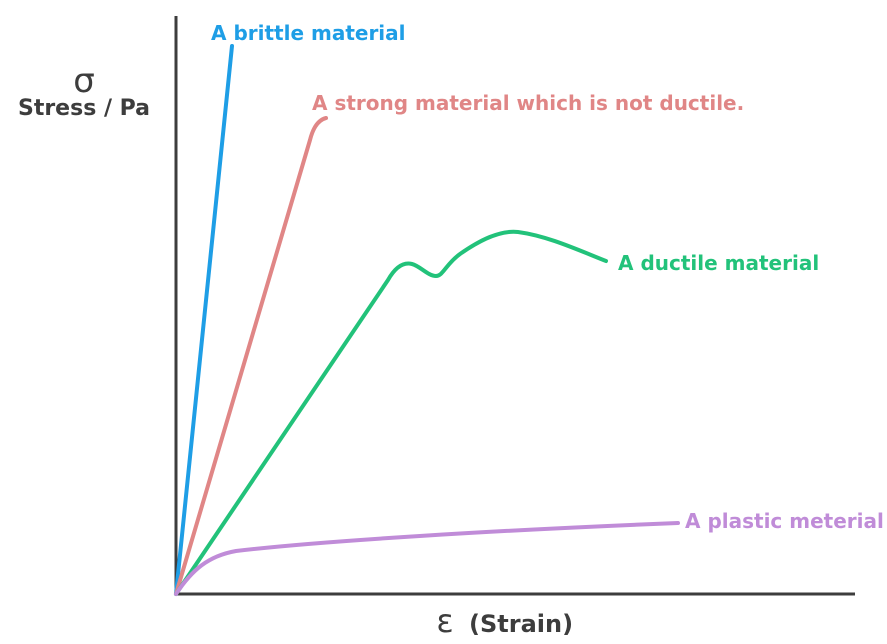  Describe the element at coordinates (308, 33) in the screenshot. I see `series-label-brittle: A brittle material` at that location.